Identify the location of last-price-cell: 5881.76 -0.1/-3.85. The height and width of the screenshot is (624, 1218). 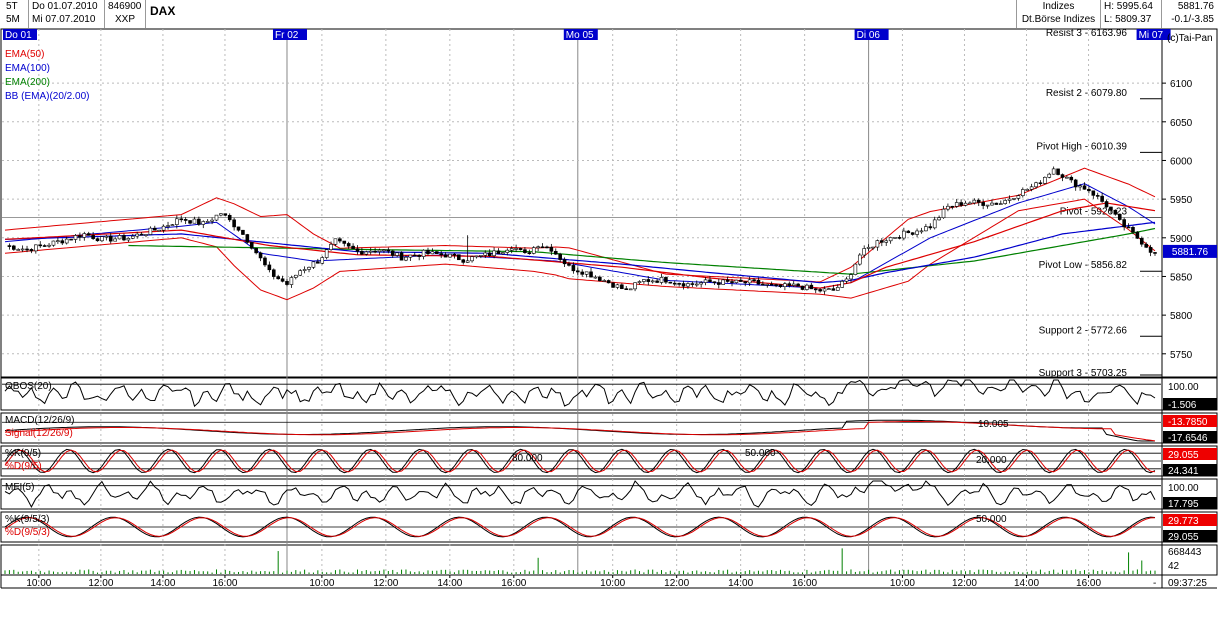
(1189, 14).